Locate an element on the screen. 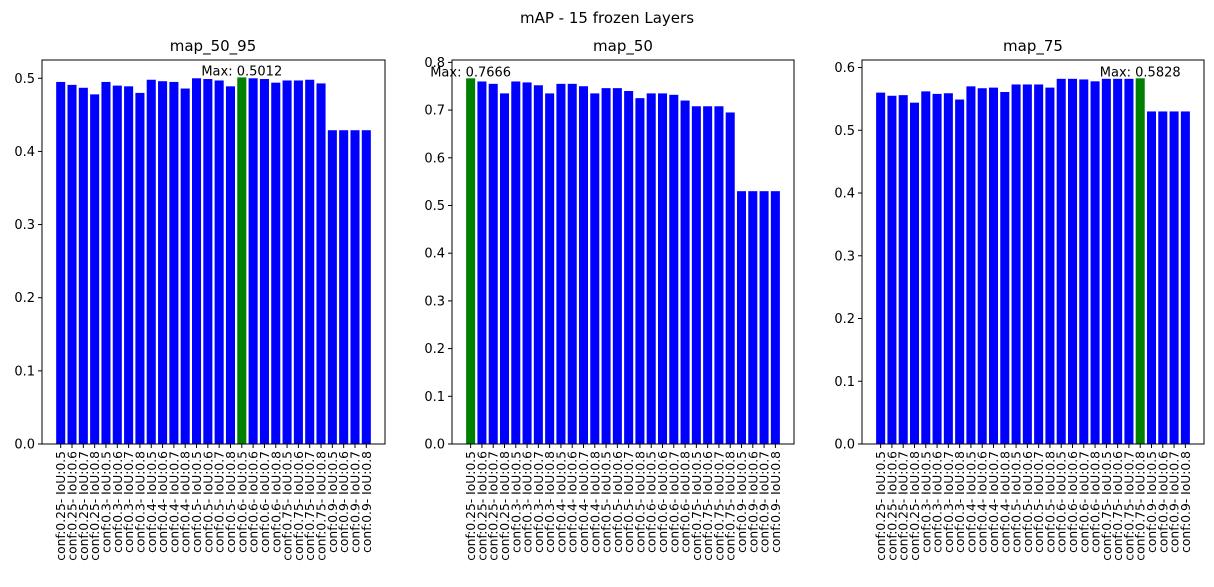  max-annotation: Max: 0.7666 is located at coordinates (470, 72).